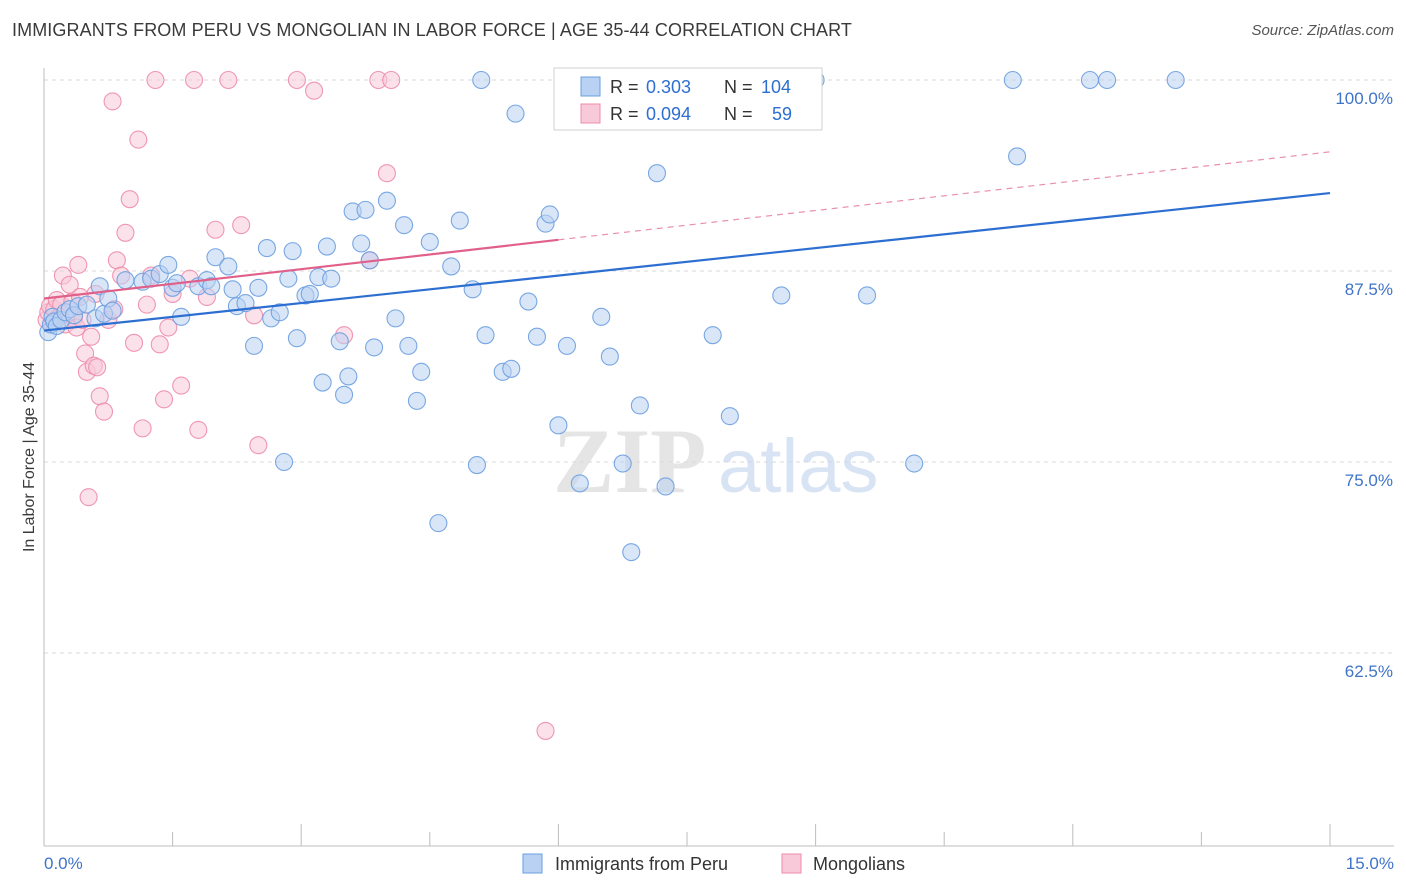  Describe the element at coordinates (668, 114) in the screenshot. I see `legend-r-value-mongolians: 0.094` at that location.